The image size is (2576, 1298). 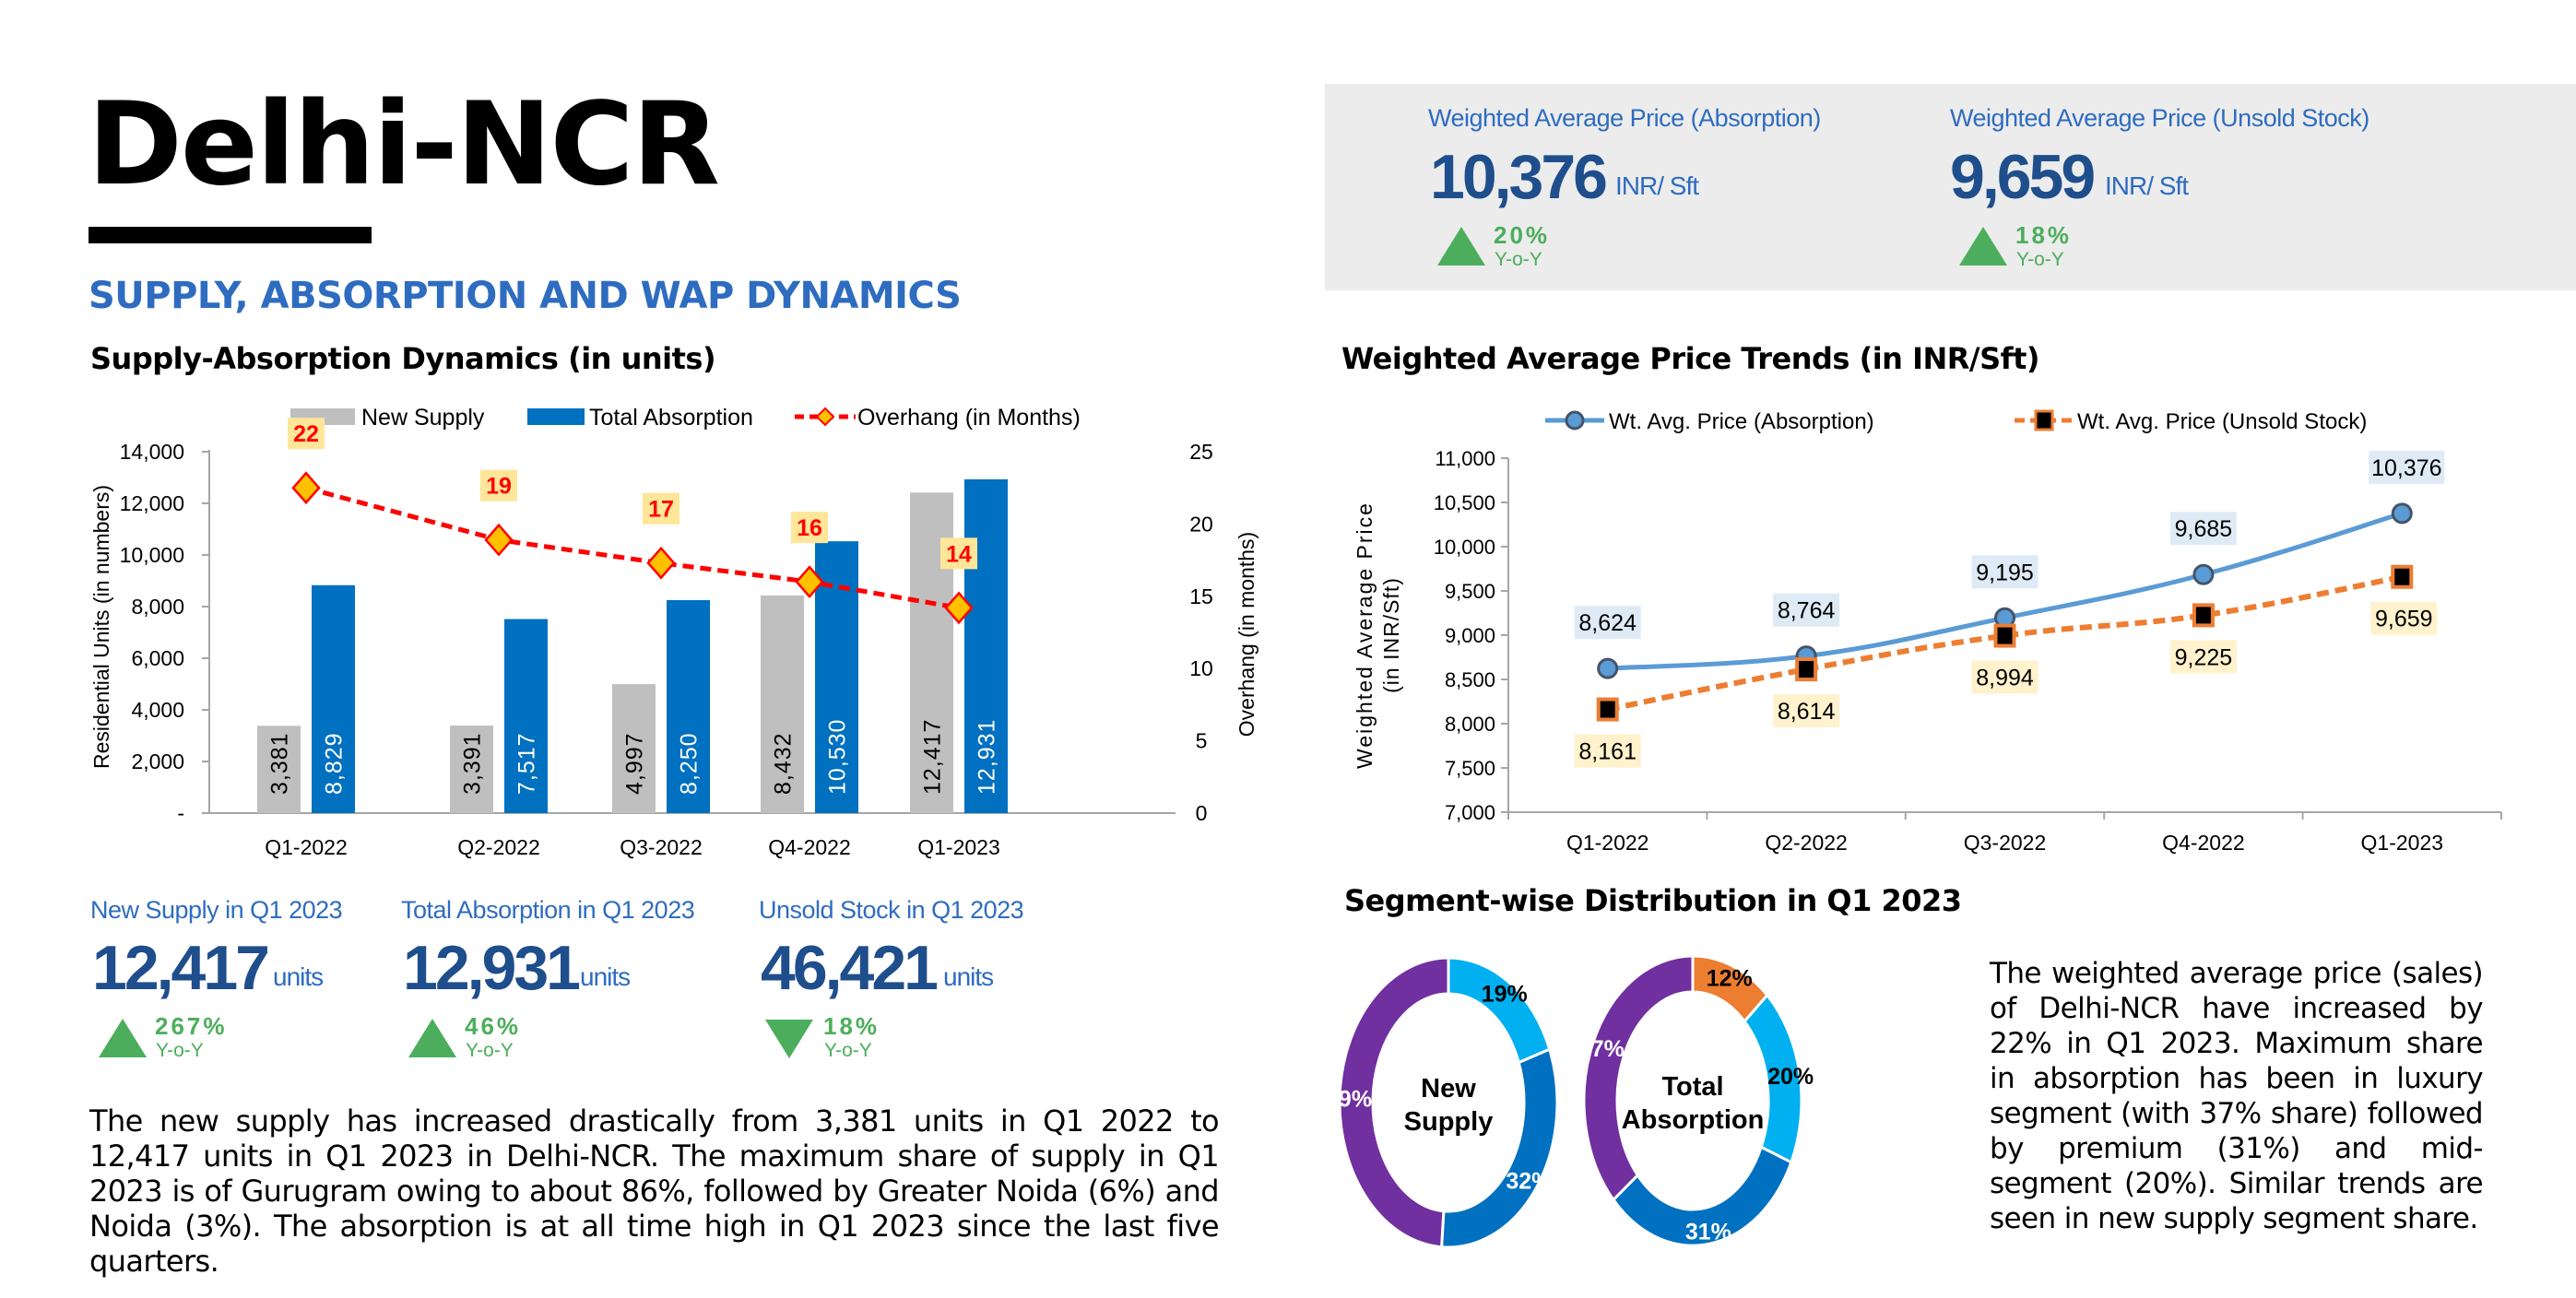 I want to click on y-tick-label: 10,500, so click(x=1464, y=503).